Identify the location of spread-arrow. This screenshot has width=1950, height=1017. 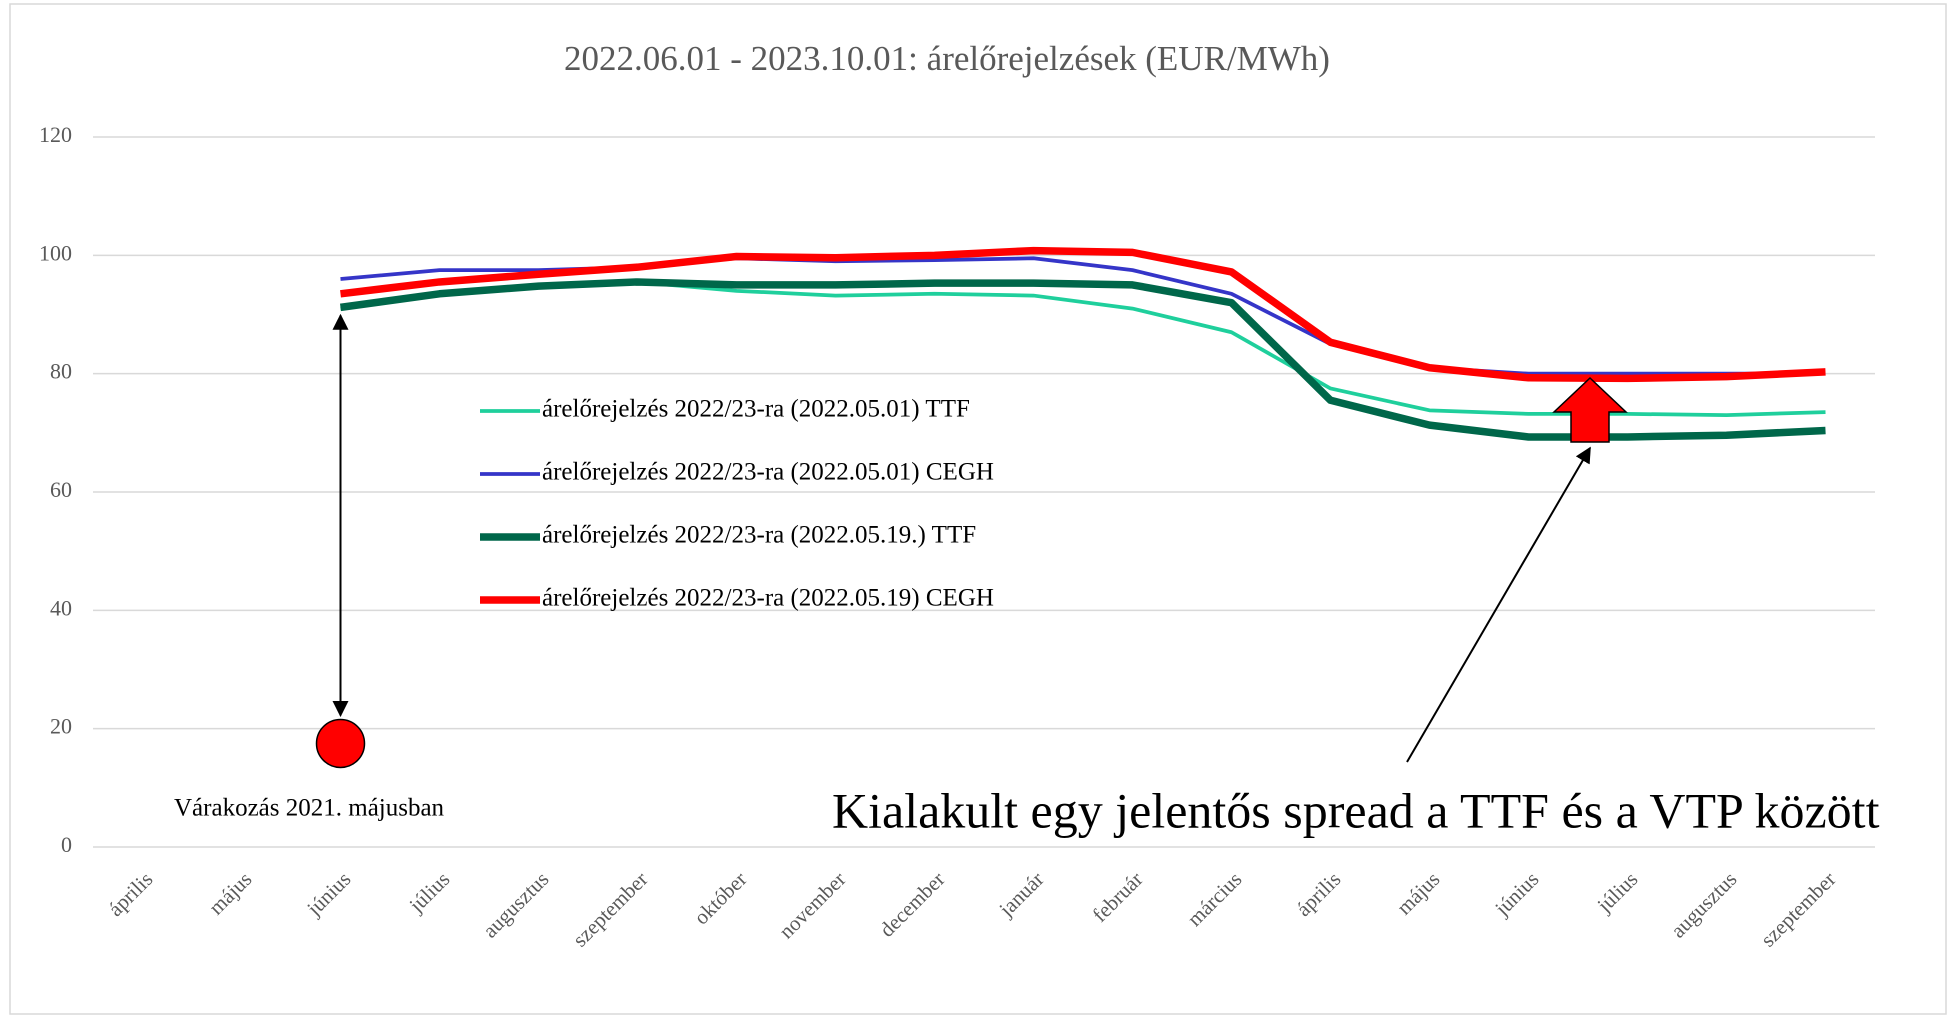
(1590, 409).